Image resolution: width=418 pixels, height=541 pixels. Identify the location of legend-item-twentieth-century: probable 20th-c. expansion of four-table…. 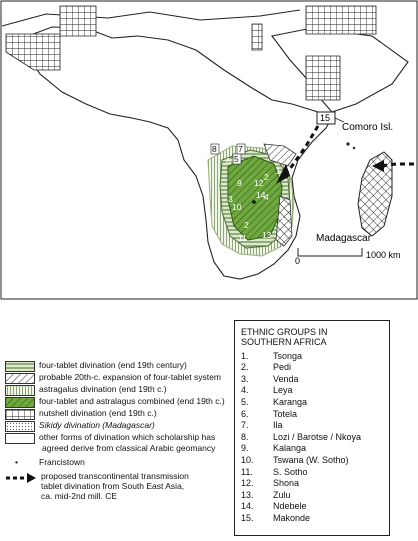
(113, 378).